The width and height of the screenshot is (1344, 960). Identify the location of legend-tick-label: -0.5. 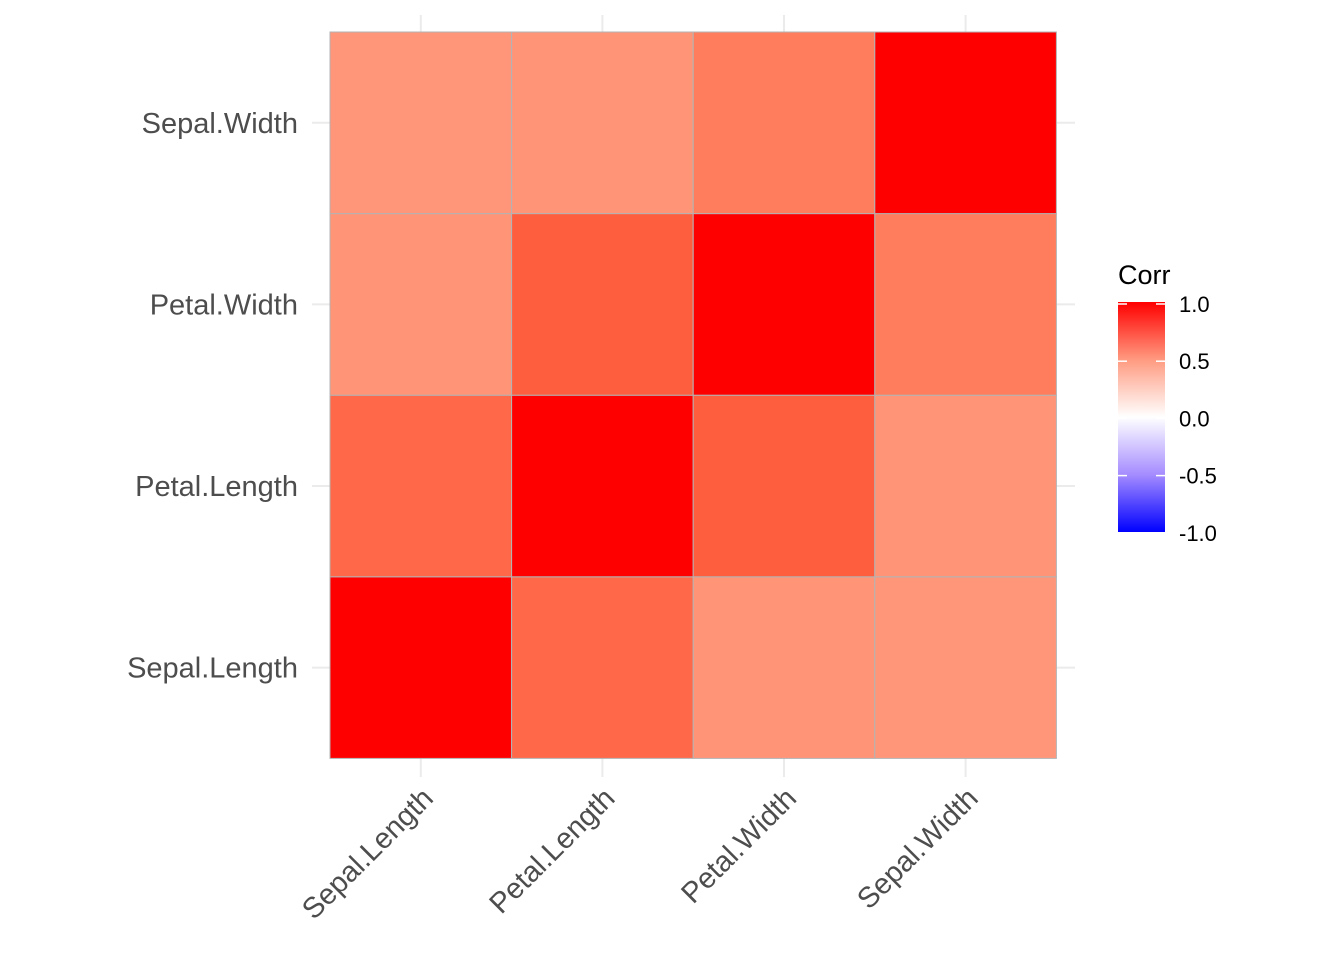
(1198, 476).